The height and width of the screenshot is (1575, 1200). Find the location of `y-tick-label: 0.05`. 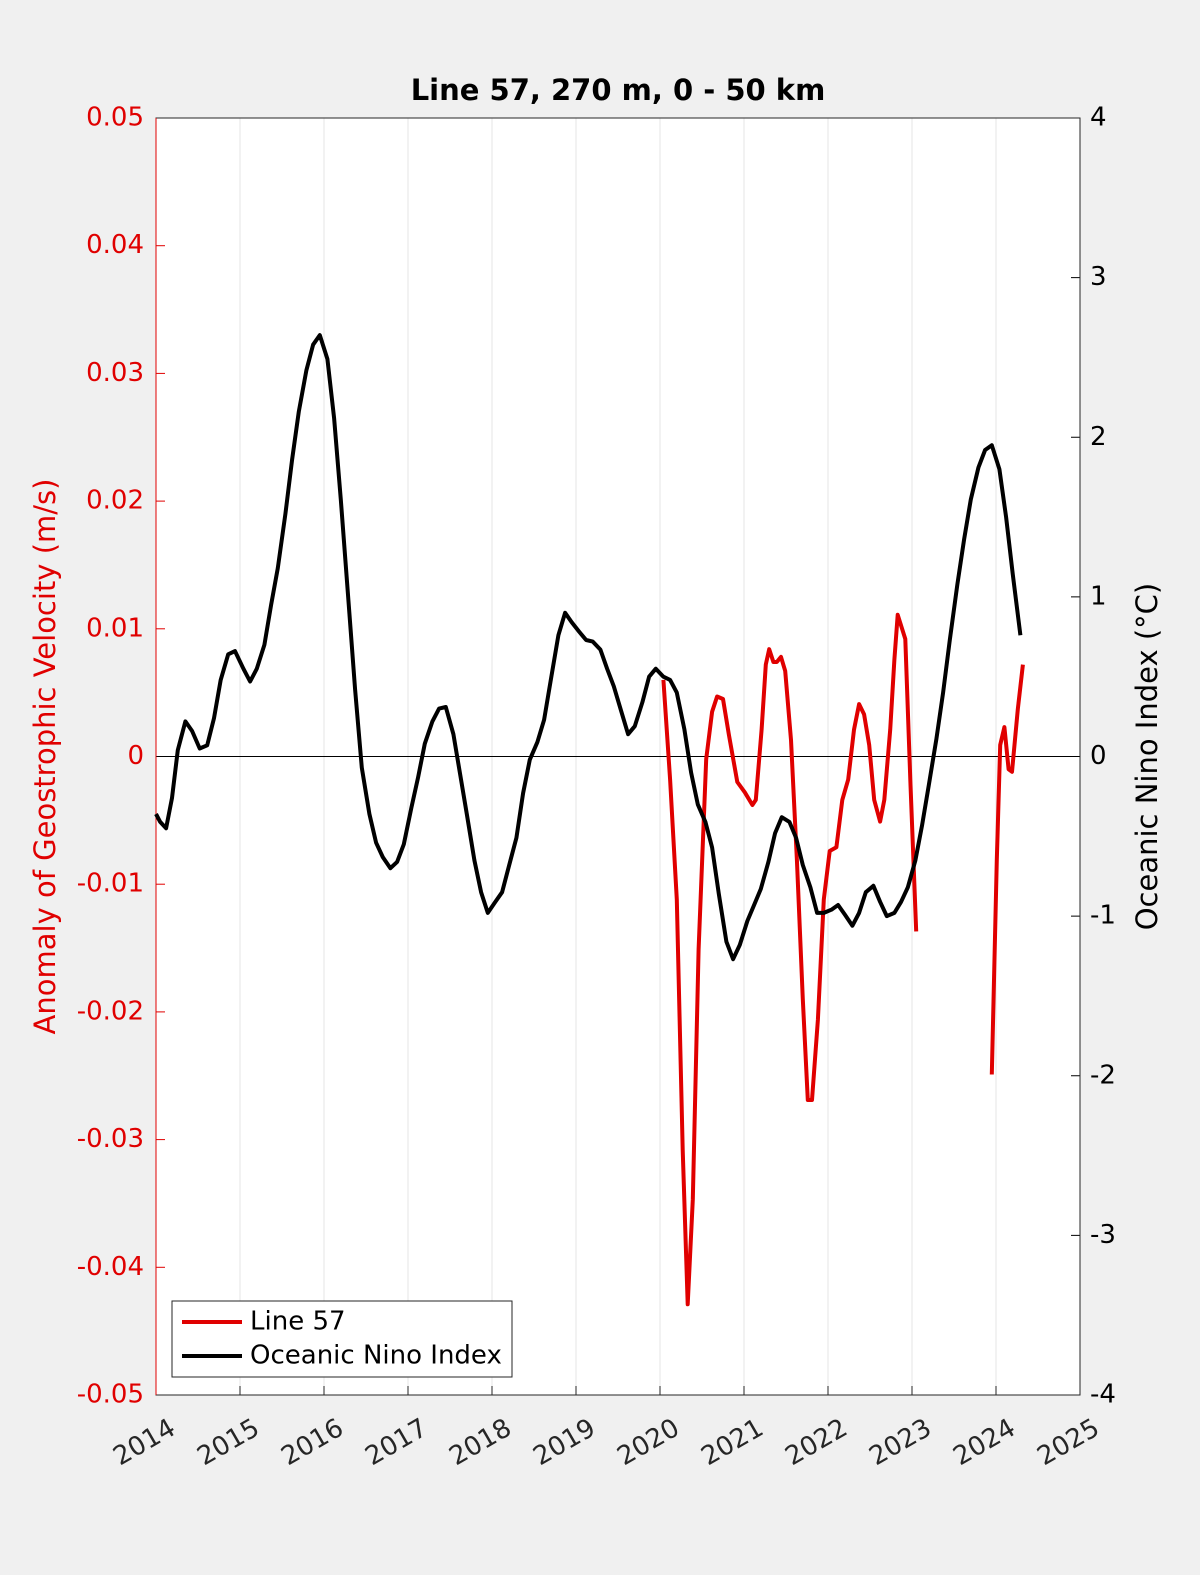

y-tick-label: 0.05 is located at coordinates (115, 118).